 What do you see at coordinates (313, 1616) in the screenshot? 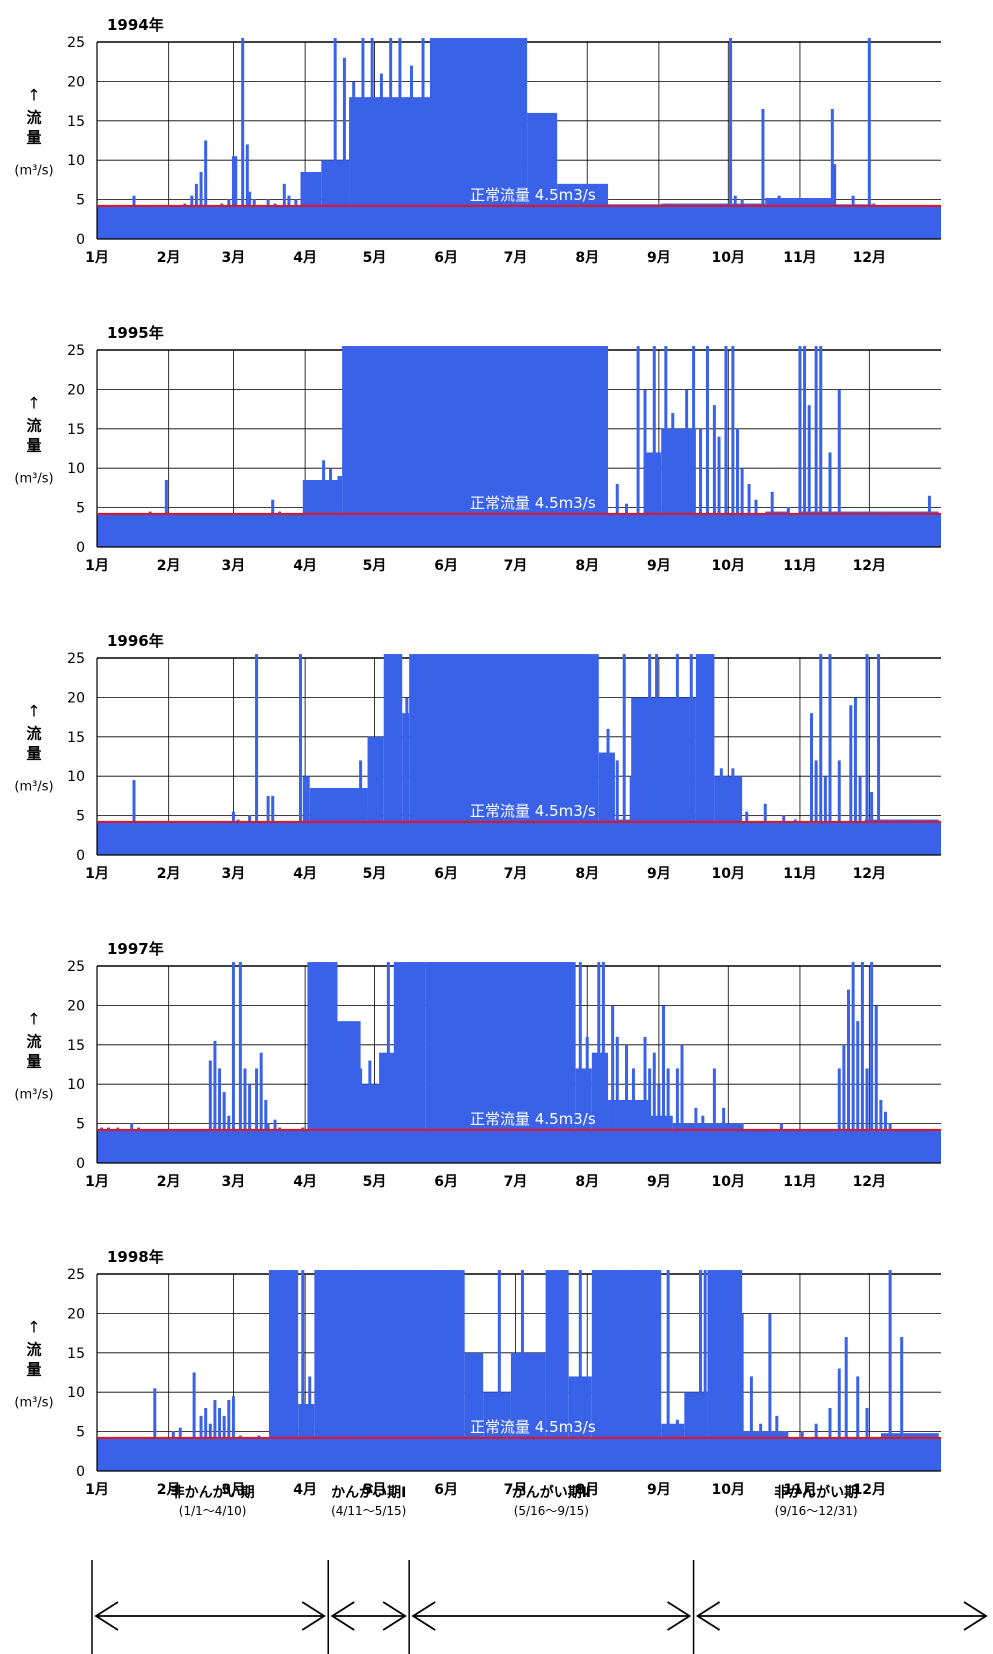
I see `period-arrow-head-right` at bounding box center [313, 1616].